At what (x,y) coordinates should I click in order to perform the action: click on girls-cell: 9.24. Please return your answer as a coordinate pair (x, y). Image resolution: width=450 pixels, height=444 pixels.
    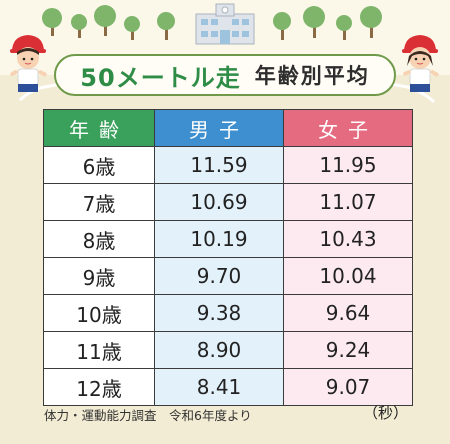
    Looking at the image, I should click on (348, 350).